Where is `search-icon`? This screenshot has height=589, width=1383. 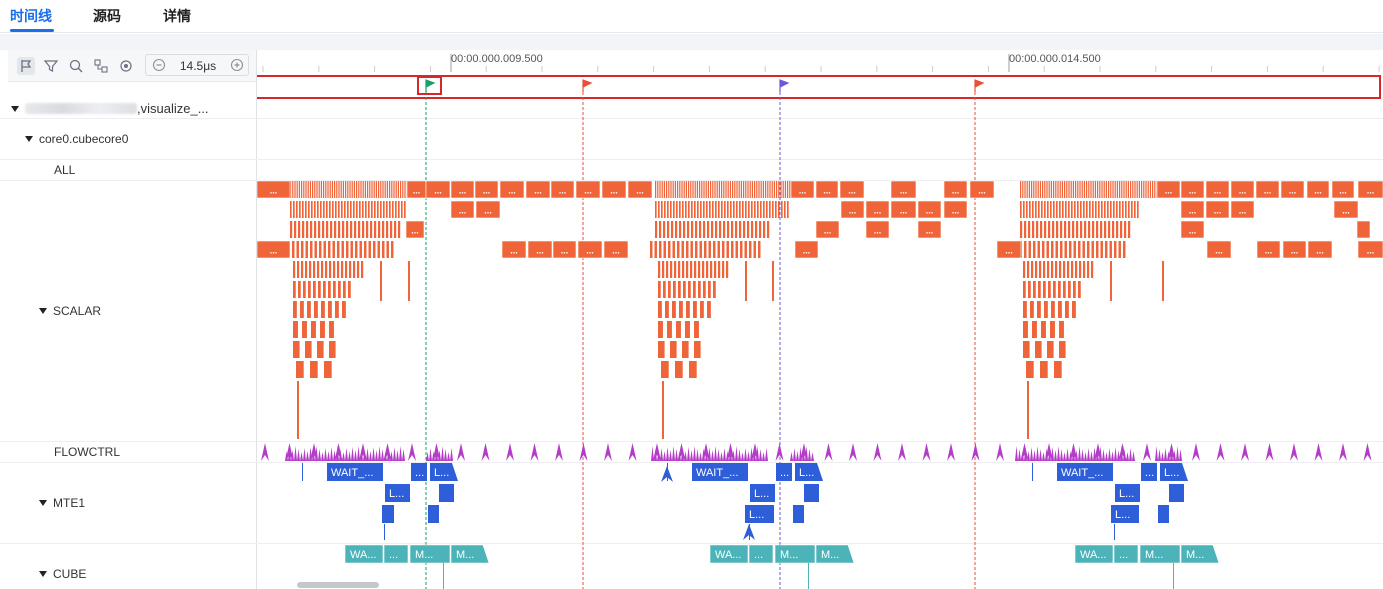
search-icon is located at coordinates (76, 66).